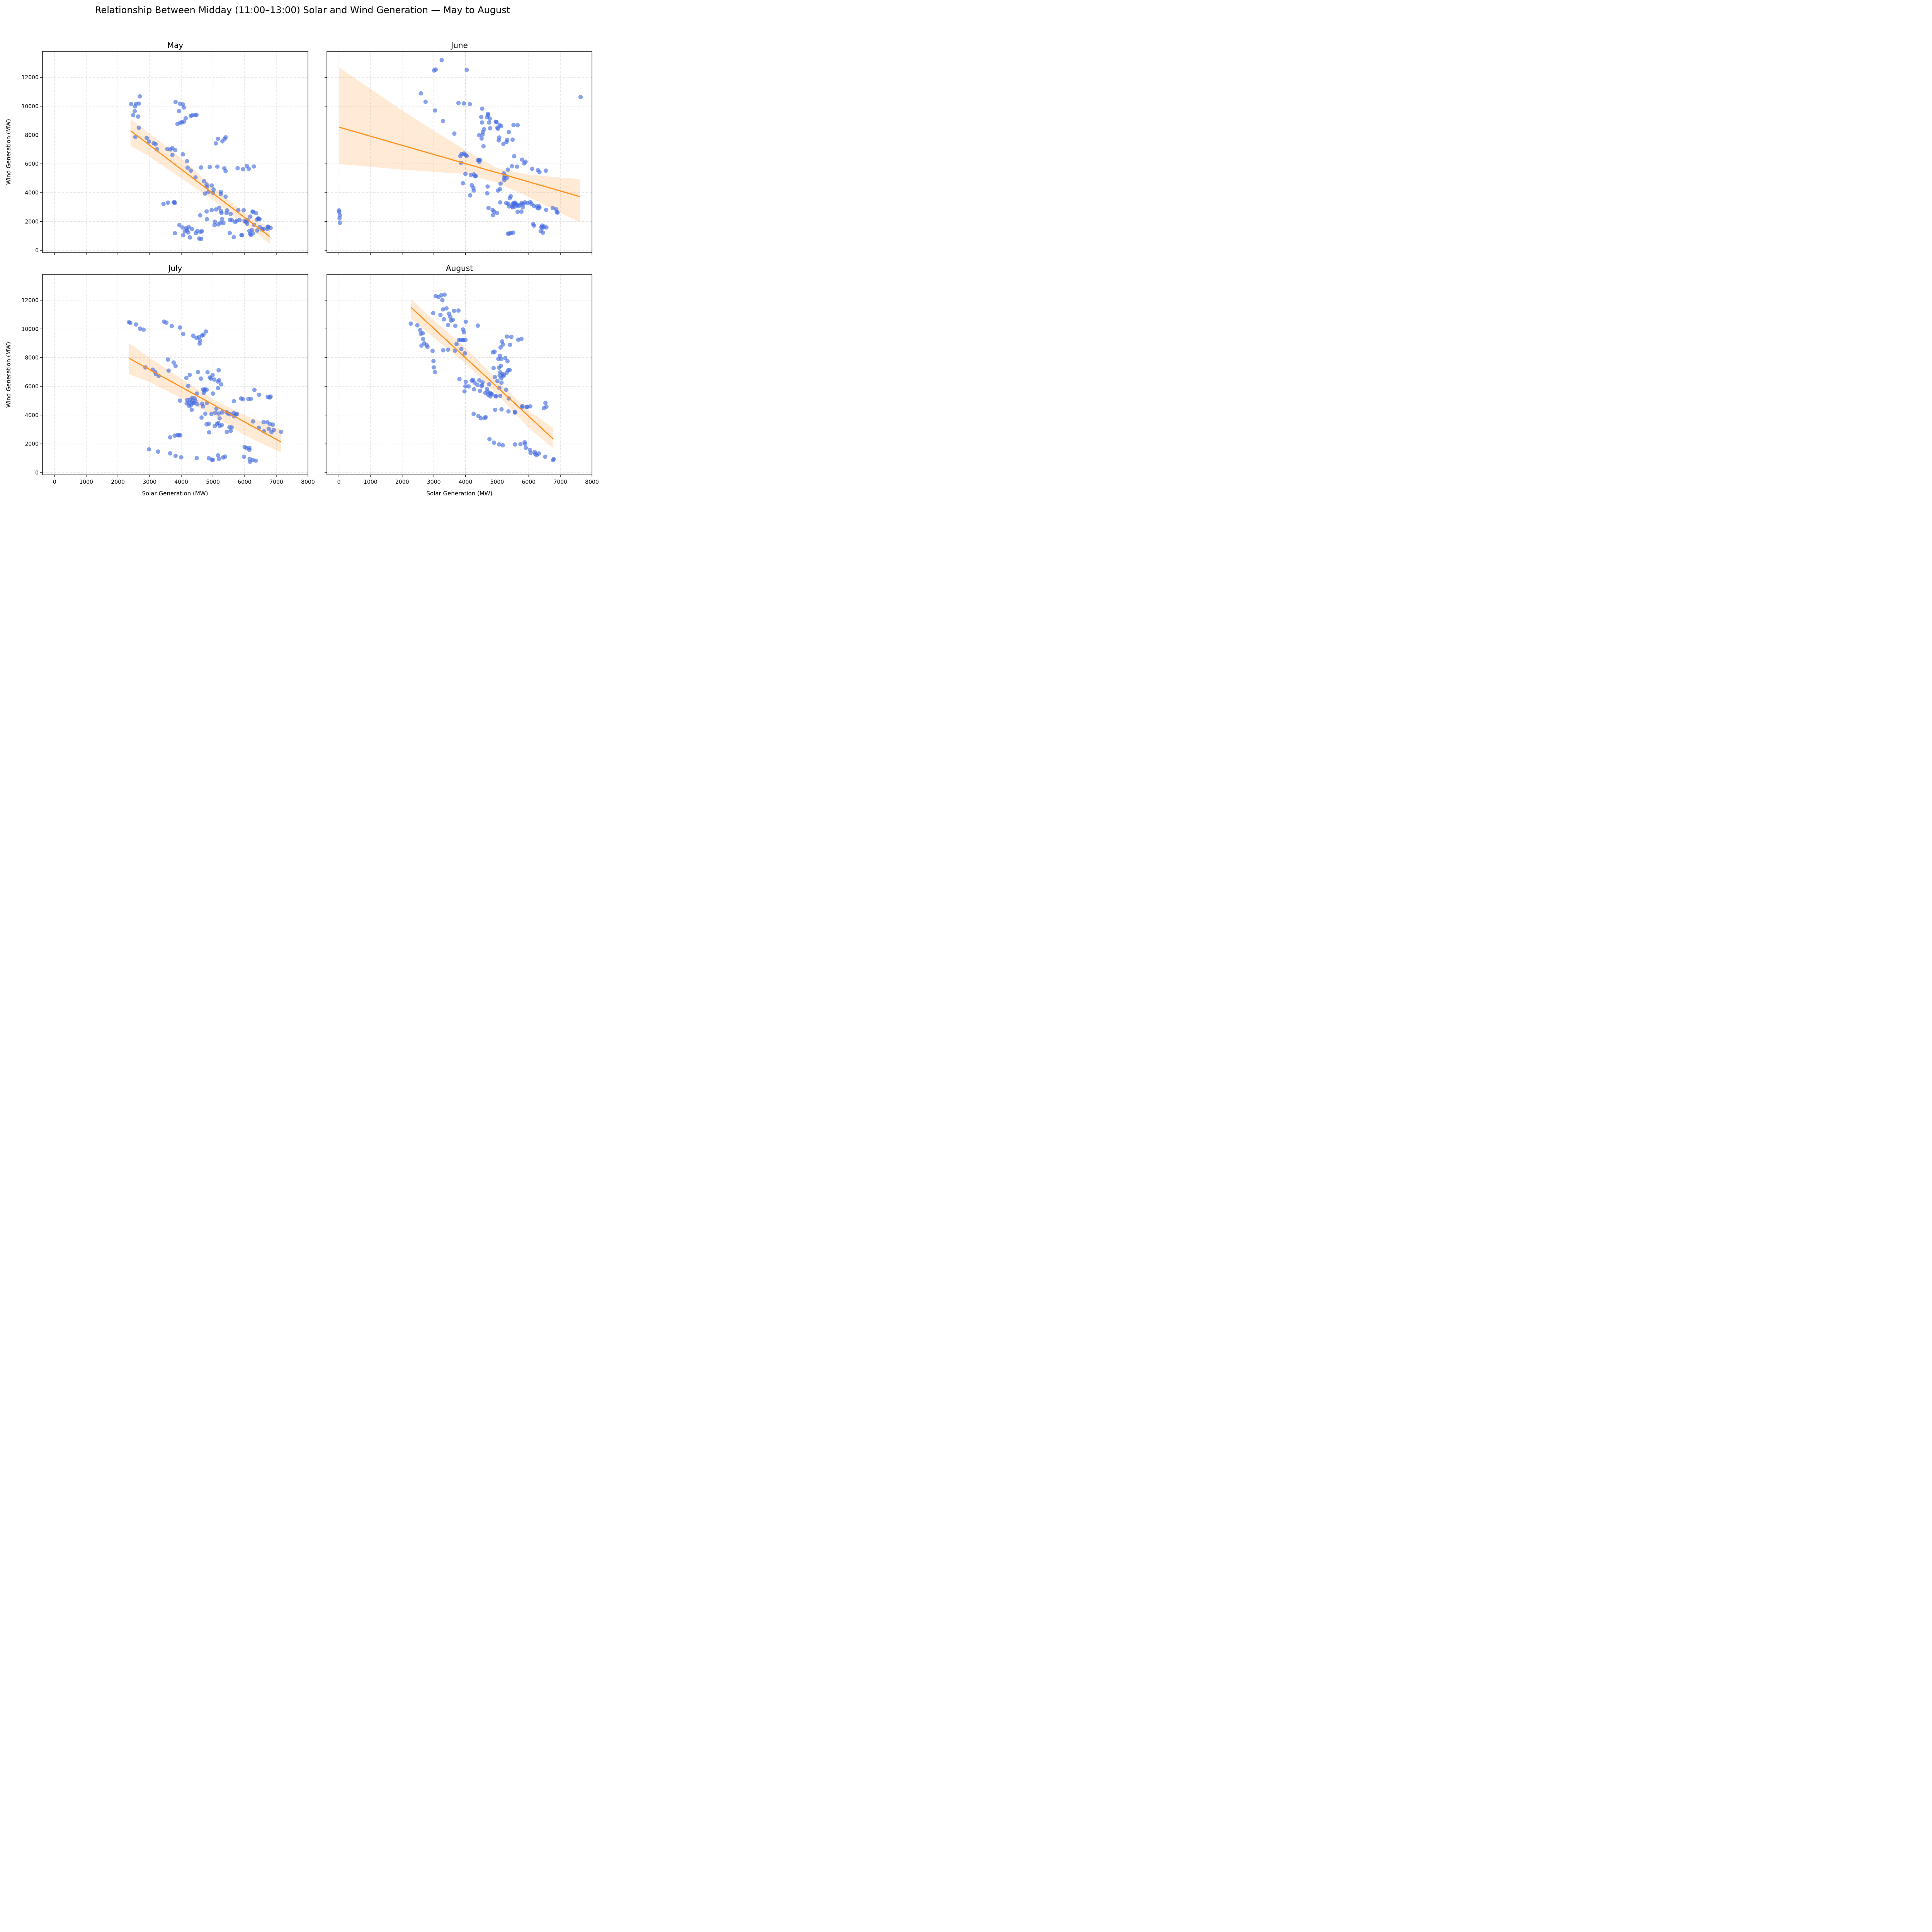  Describe the element at coordinates (308, 482) in the screenshot. I see `x-tick-label: 8000` at that location.